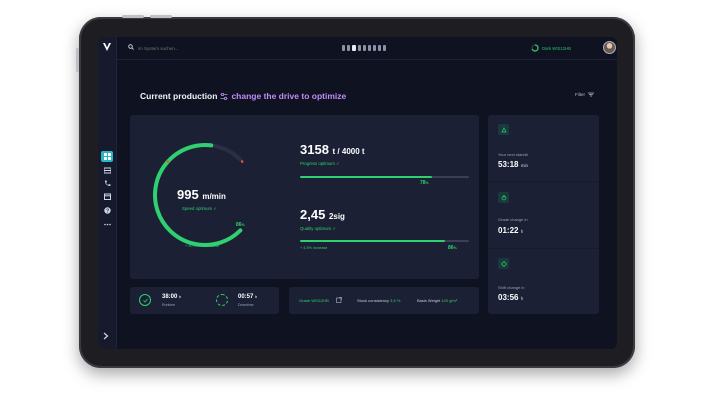 This screenshot has height=405, width=720. I want to click on avatar, so click(609, 47).